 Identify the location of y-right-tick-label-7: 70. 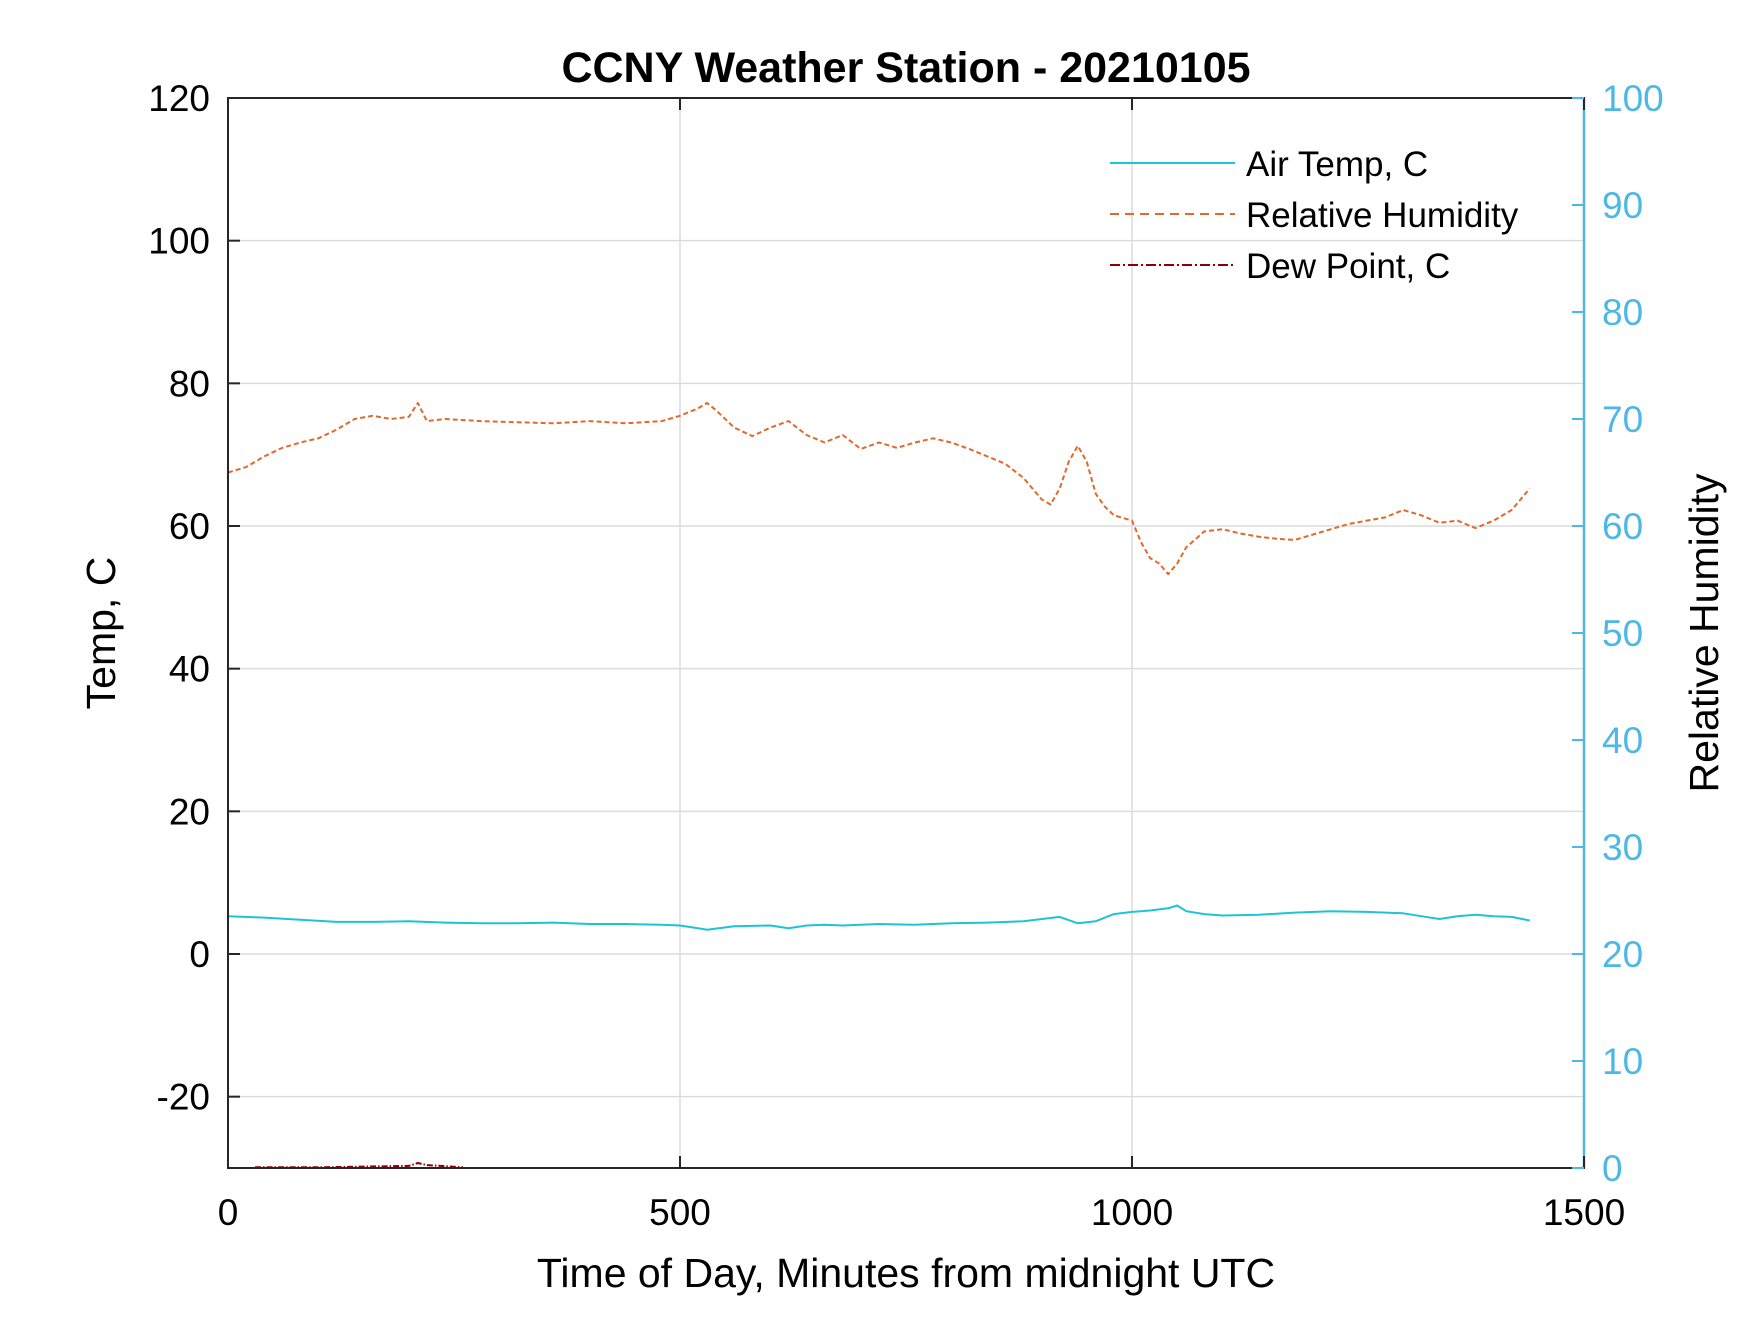
(1622, 419).